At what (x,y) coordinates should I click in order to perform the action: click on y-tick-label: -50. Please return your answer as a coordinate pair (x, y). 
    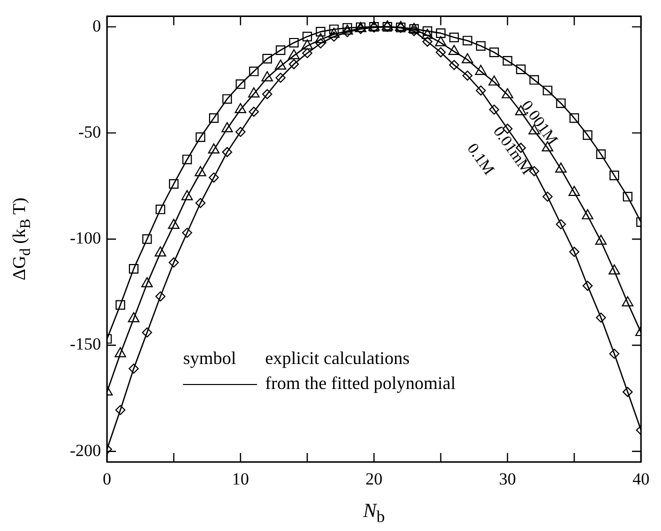
    Looking at the image, I should click on (89, 132).